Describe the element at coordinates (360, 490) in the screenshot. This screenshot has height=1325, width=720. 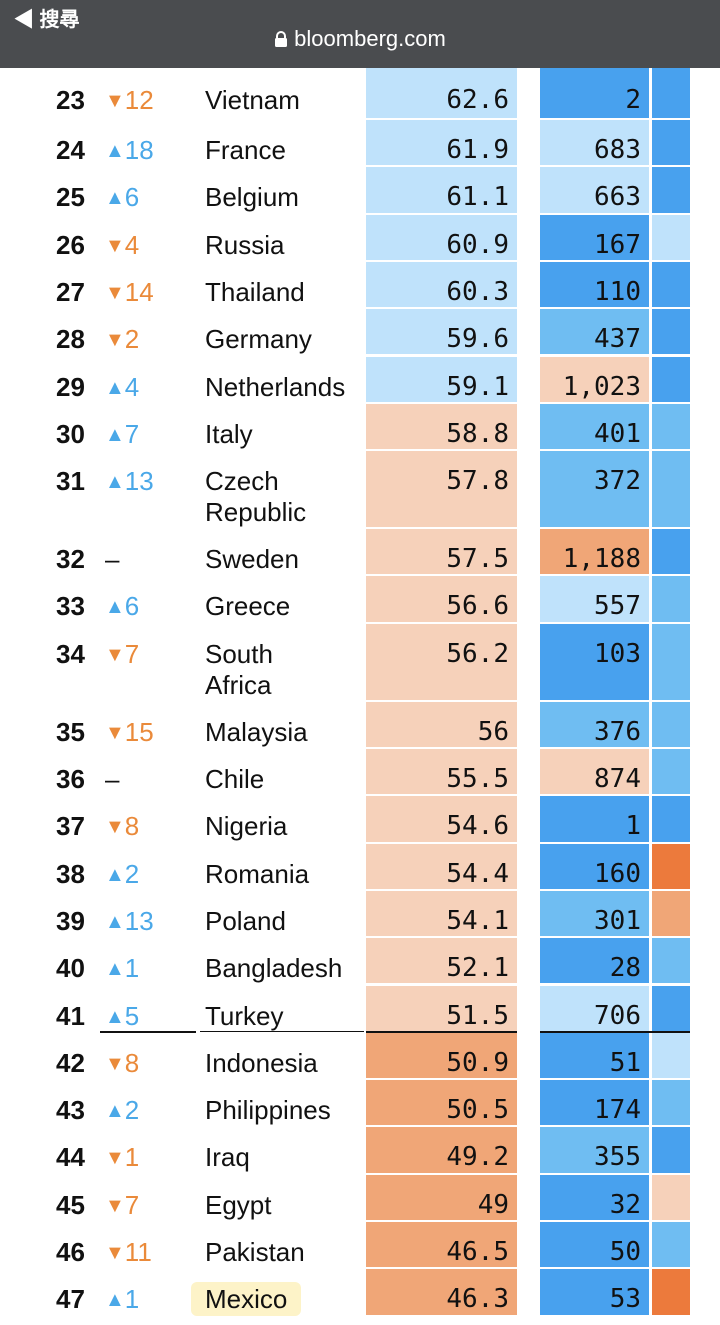
I see `table-row: 31 ▲13 Czech Republic 57.8 372` at that location.